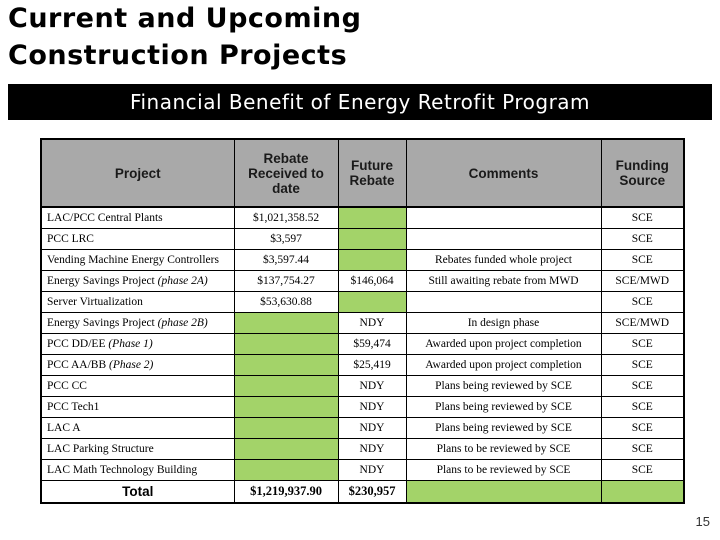 The height and width of the screenshot is (540, 720). What do you see at coordinates (286, 302) in the screenshot?
I see `cell-rebate: $53,630.88` at bounding box center [286, 302].